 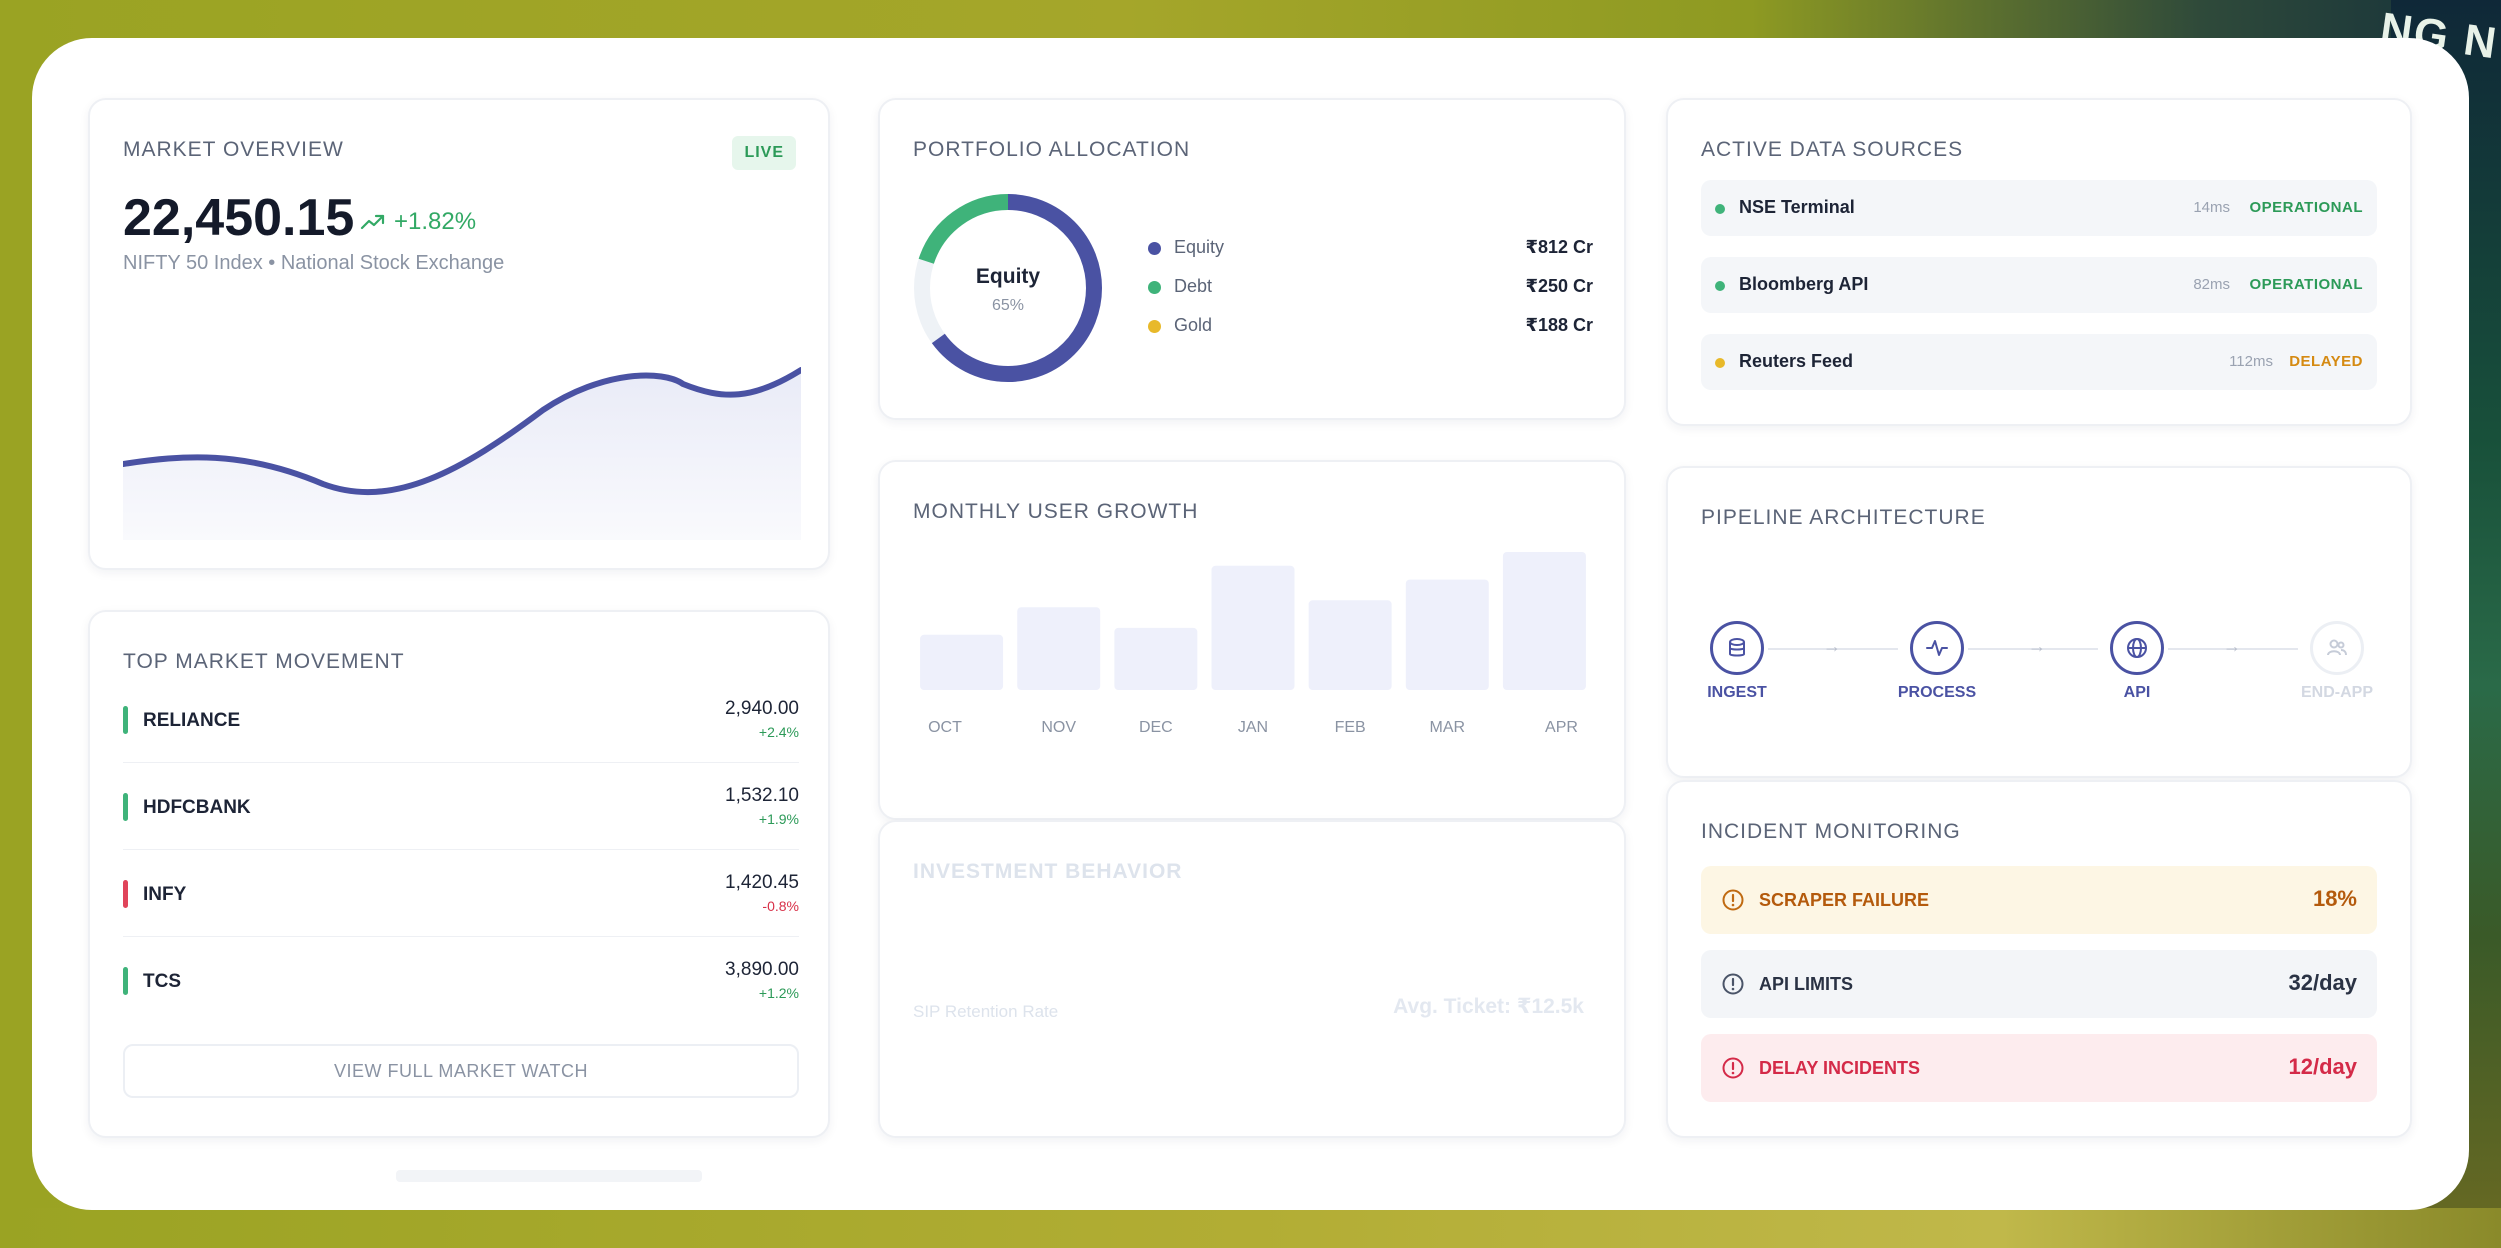 I want to click on movement-row: INFY 1,420.45 -0.8%, so click(x=461, y=896).